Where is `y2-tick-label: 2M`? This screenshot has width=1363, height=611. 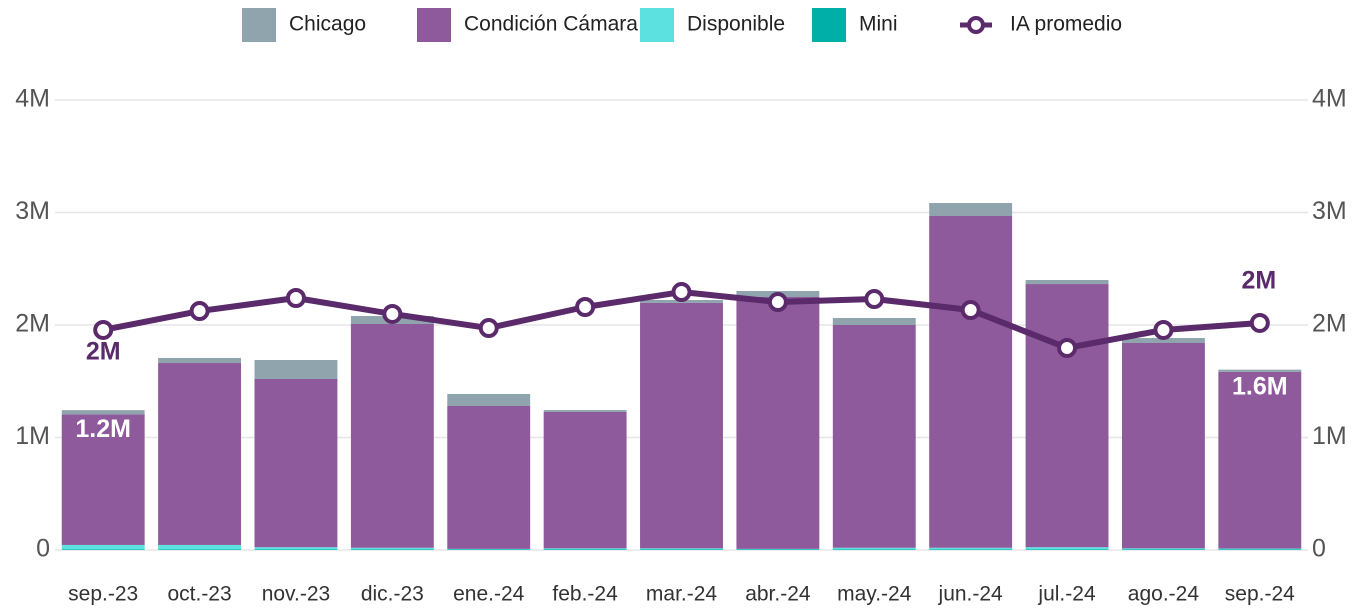
y2-tick-label: 2M is located at coordinates (1329, 324).